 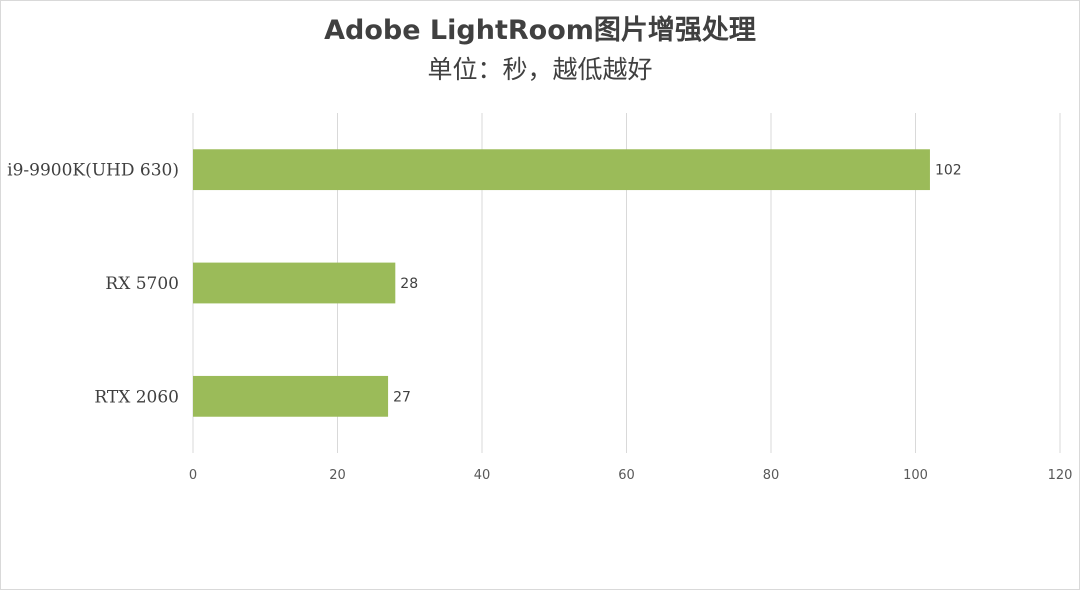 I want to click on chart-title: Adobe LightRoom图片增强处理, so click(x=540, y=30).